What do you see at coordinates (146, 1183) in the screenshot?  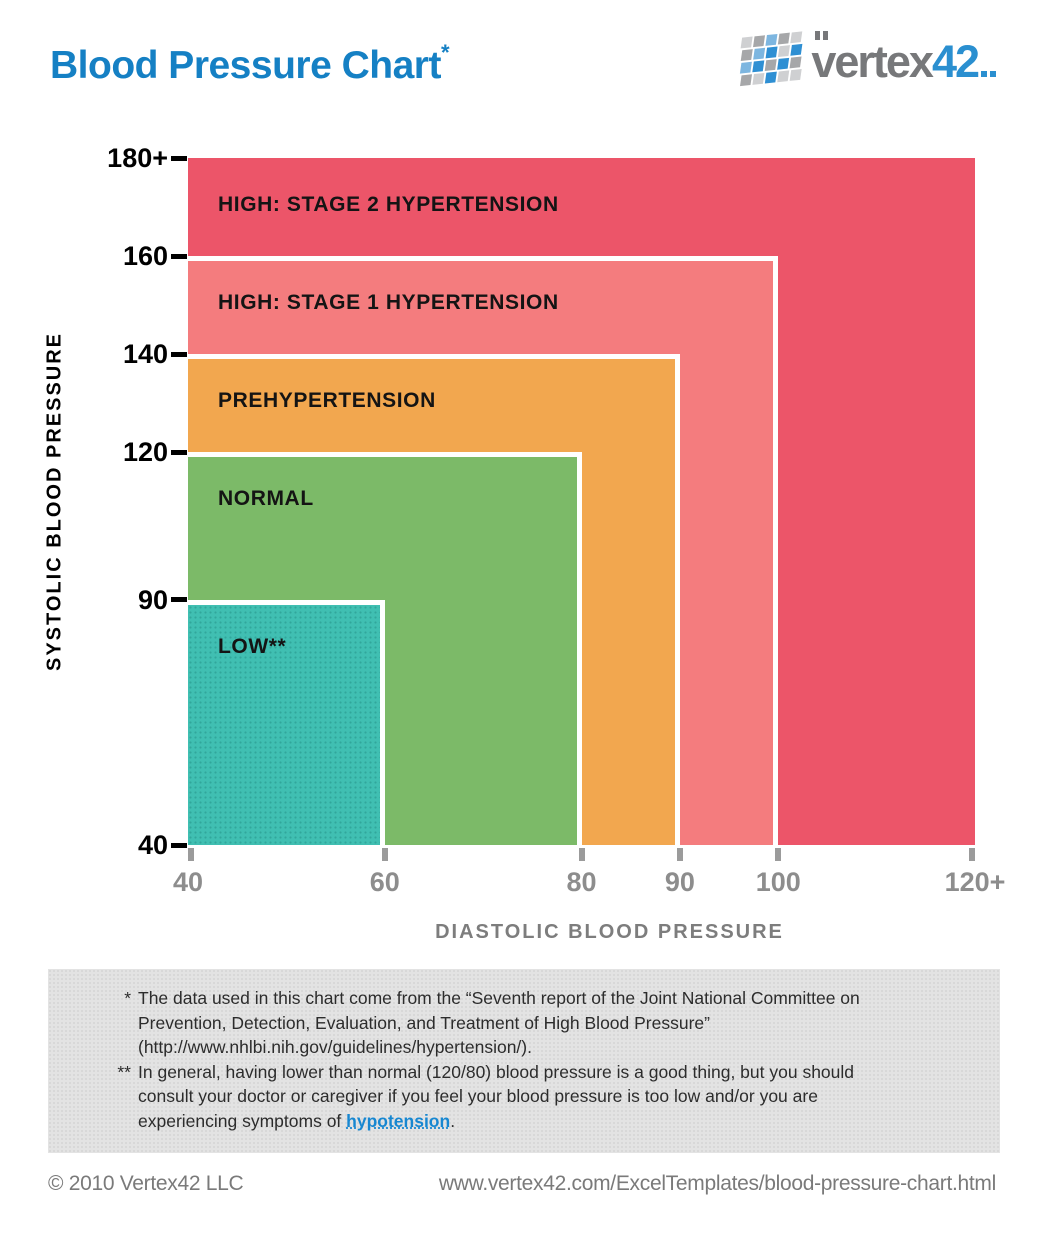 I see `footer-copyright: © 2010 Vertex42 LLC` at bounding box center [146, 1183].